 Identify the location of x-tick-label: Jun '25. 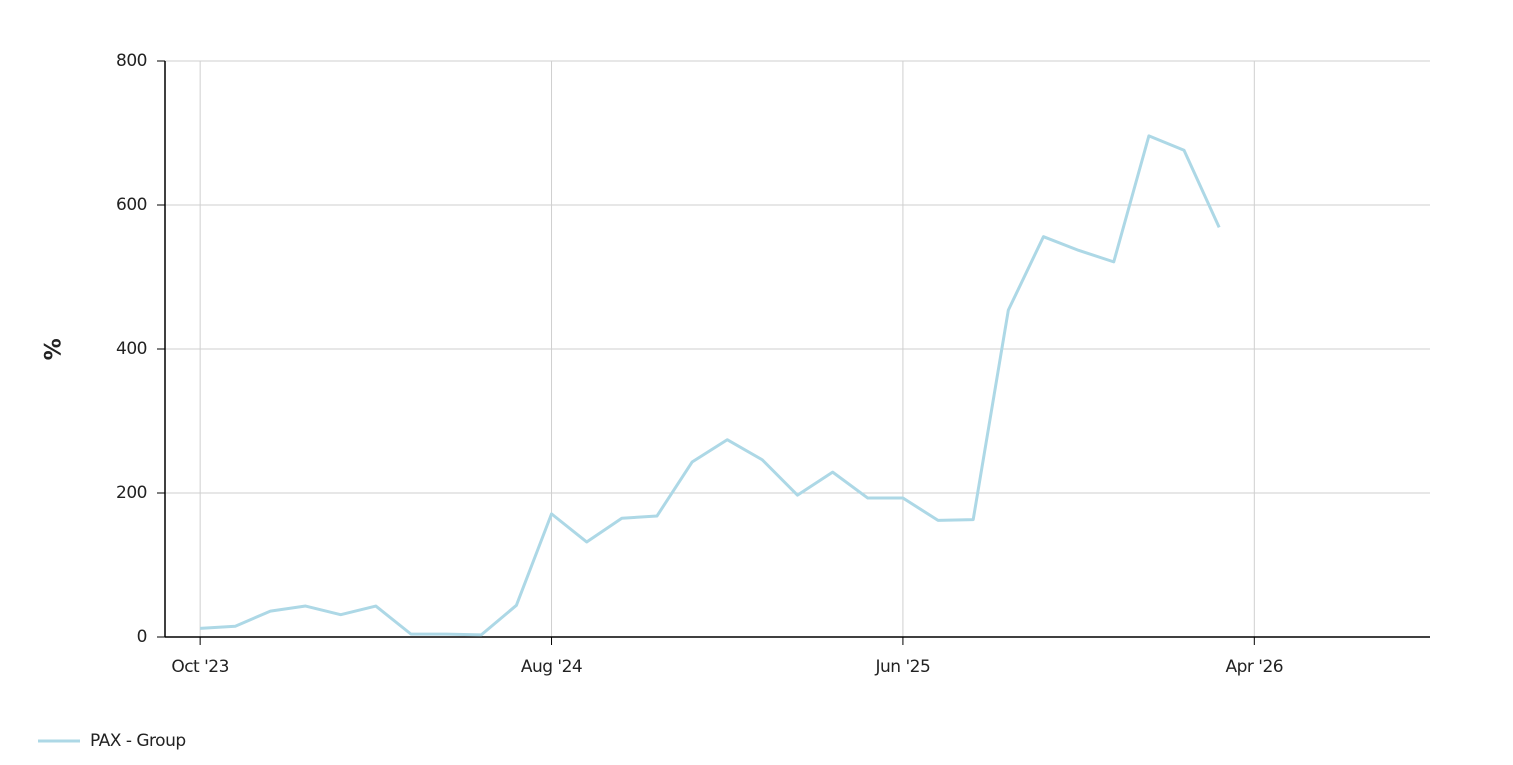
(903, 667).